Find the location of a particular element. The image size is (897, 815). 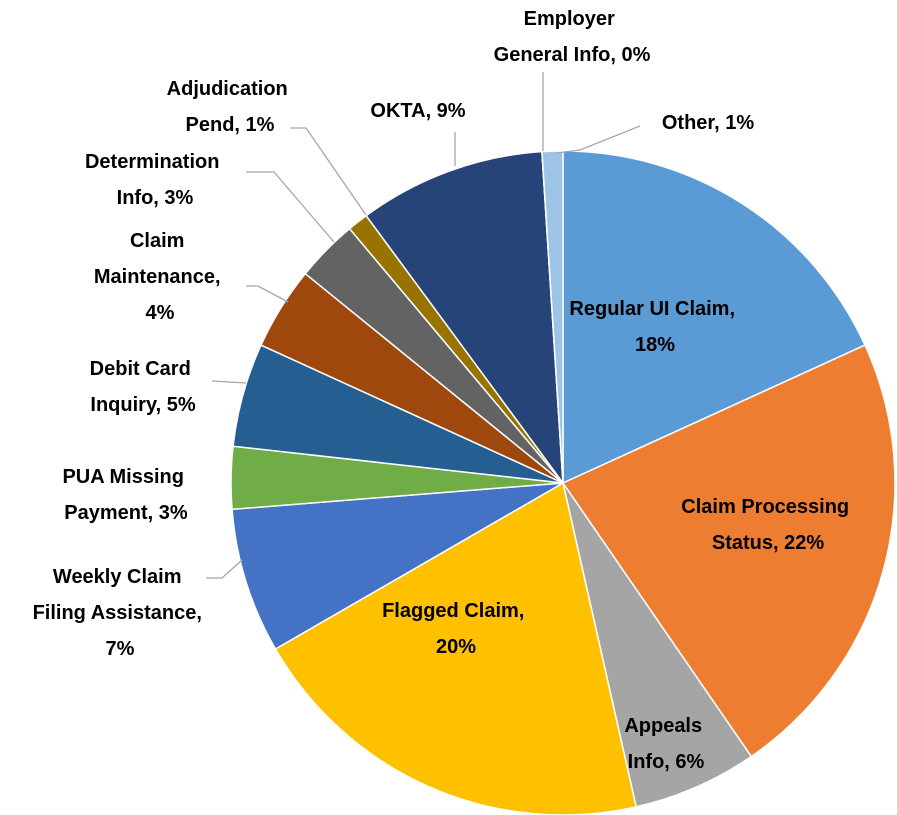

label-line: Adjudication is located at coordinates (230, 89).